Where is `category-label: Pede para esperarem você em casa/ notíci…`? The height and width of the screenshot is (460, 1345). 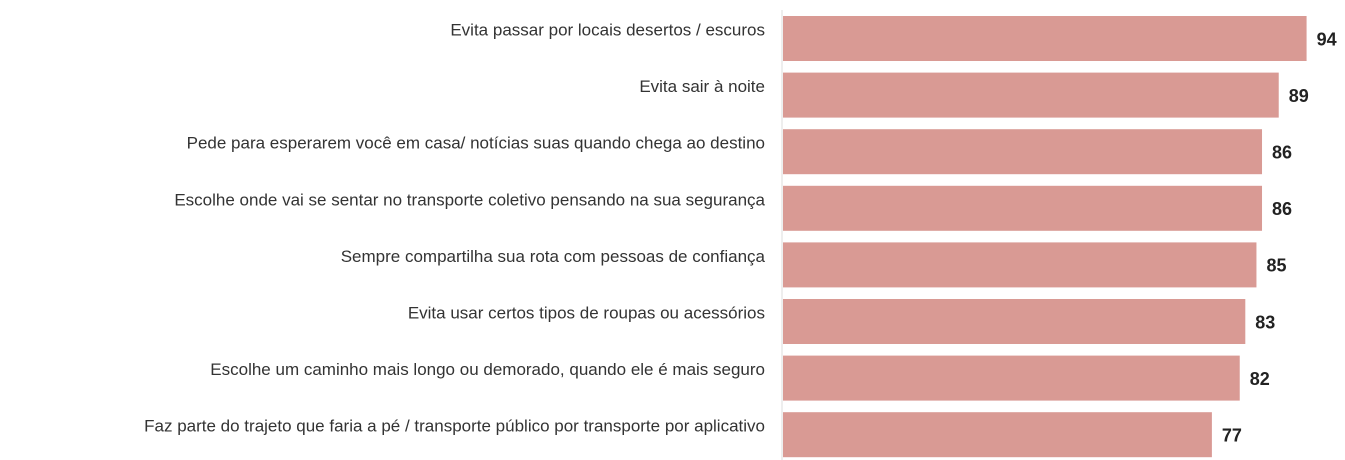 category-label: Pede para esperarem você em casa/ notíci… is located at coordinates (476, 143).